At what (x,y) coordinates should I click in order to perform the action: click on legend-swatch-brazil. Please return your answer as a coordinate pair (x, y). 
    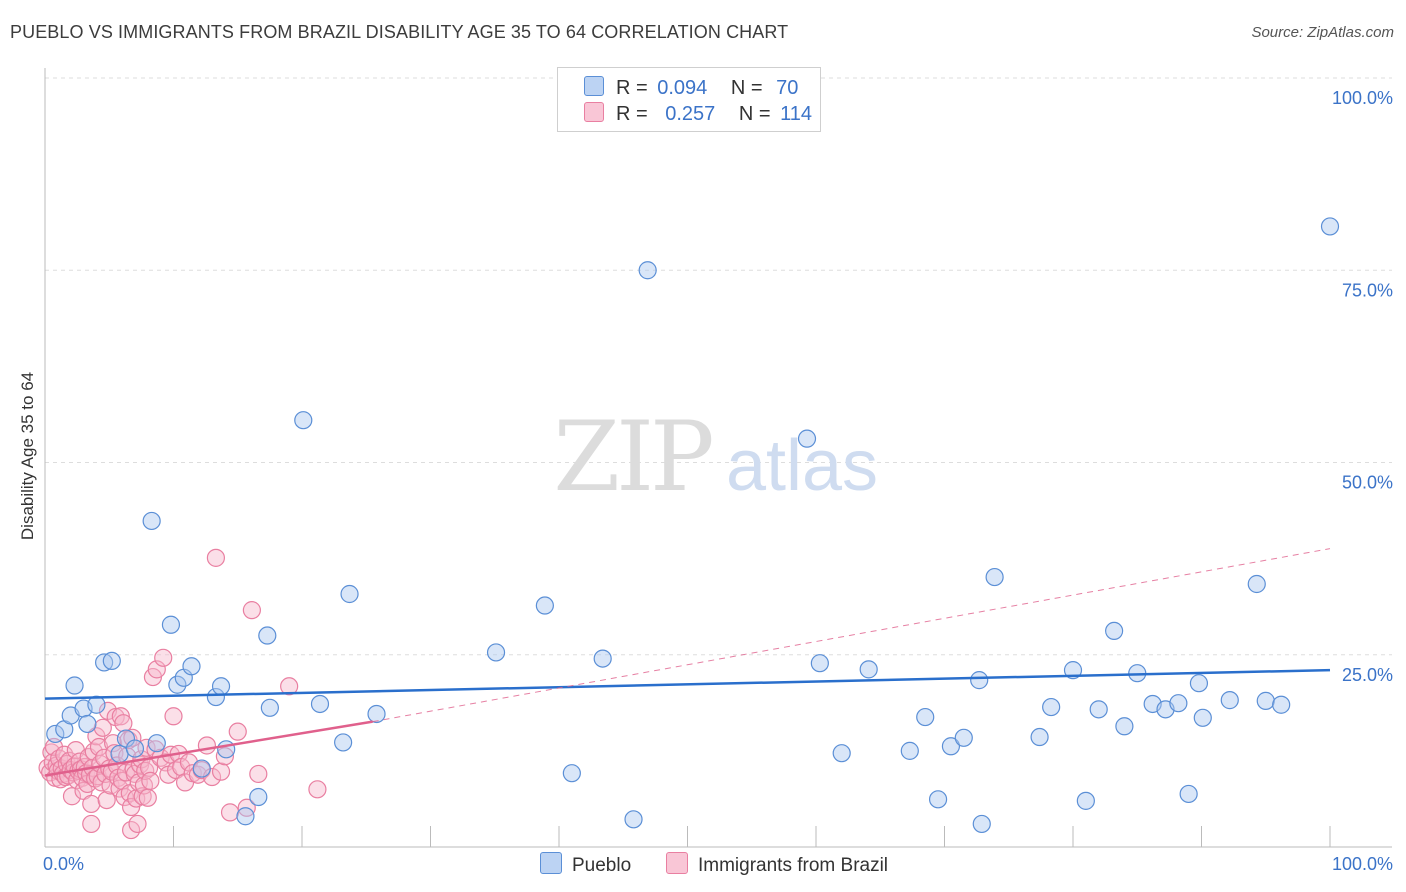
    Looking at the image, I should click on (677, 863).